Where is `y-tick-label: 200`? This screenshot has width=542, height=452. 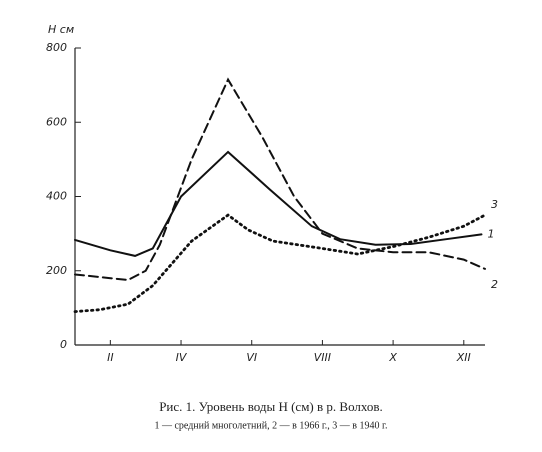
y-tick-label: 200 is located at coordinates (56, 270).